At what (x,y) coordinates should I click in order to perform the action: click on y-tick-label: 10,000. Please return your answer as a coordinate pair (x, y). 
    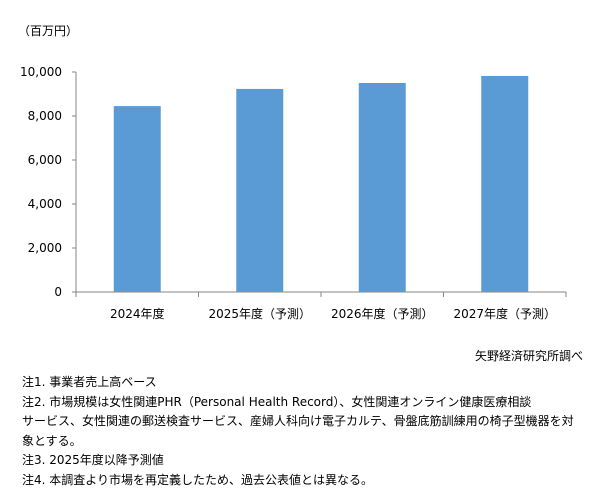
    Looking at the image, I should click on (41, 72).